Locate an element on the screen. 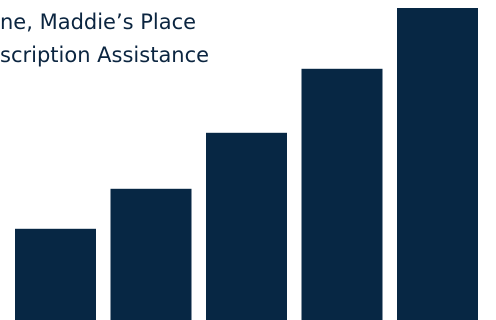  chart-caption: ne, Maddie’s Place scription Assistance is located at coordinates (104, 39).